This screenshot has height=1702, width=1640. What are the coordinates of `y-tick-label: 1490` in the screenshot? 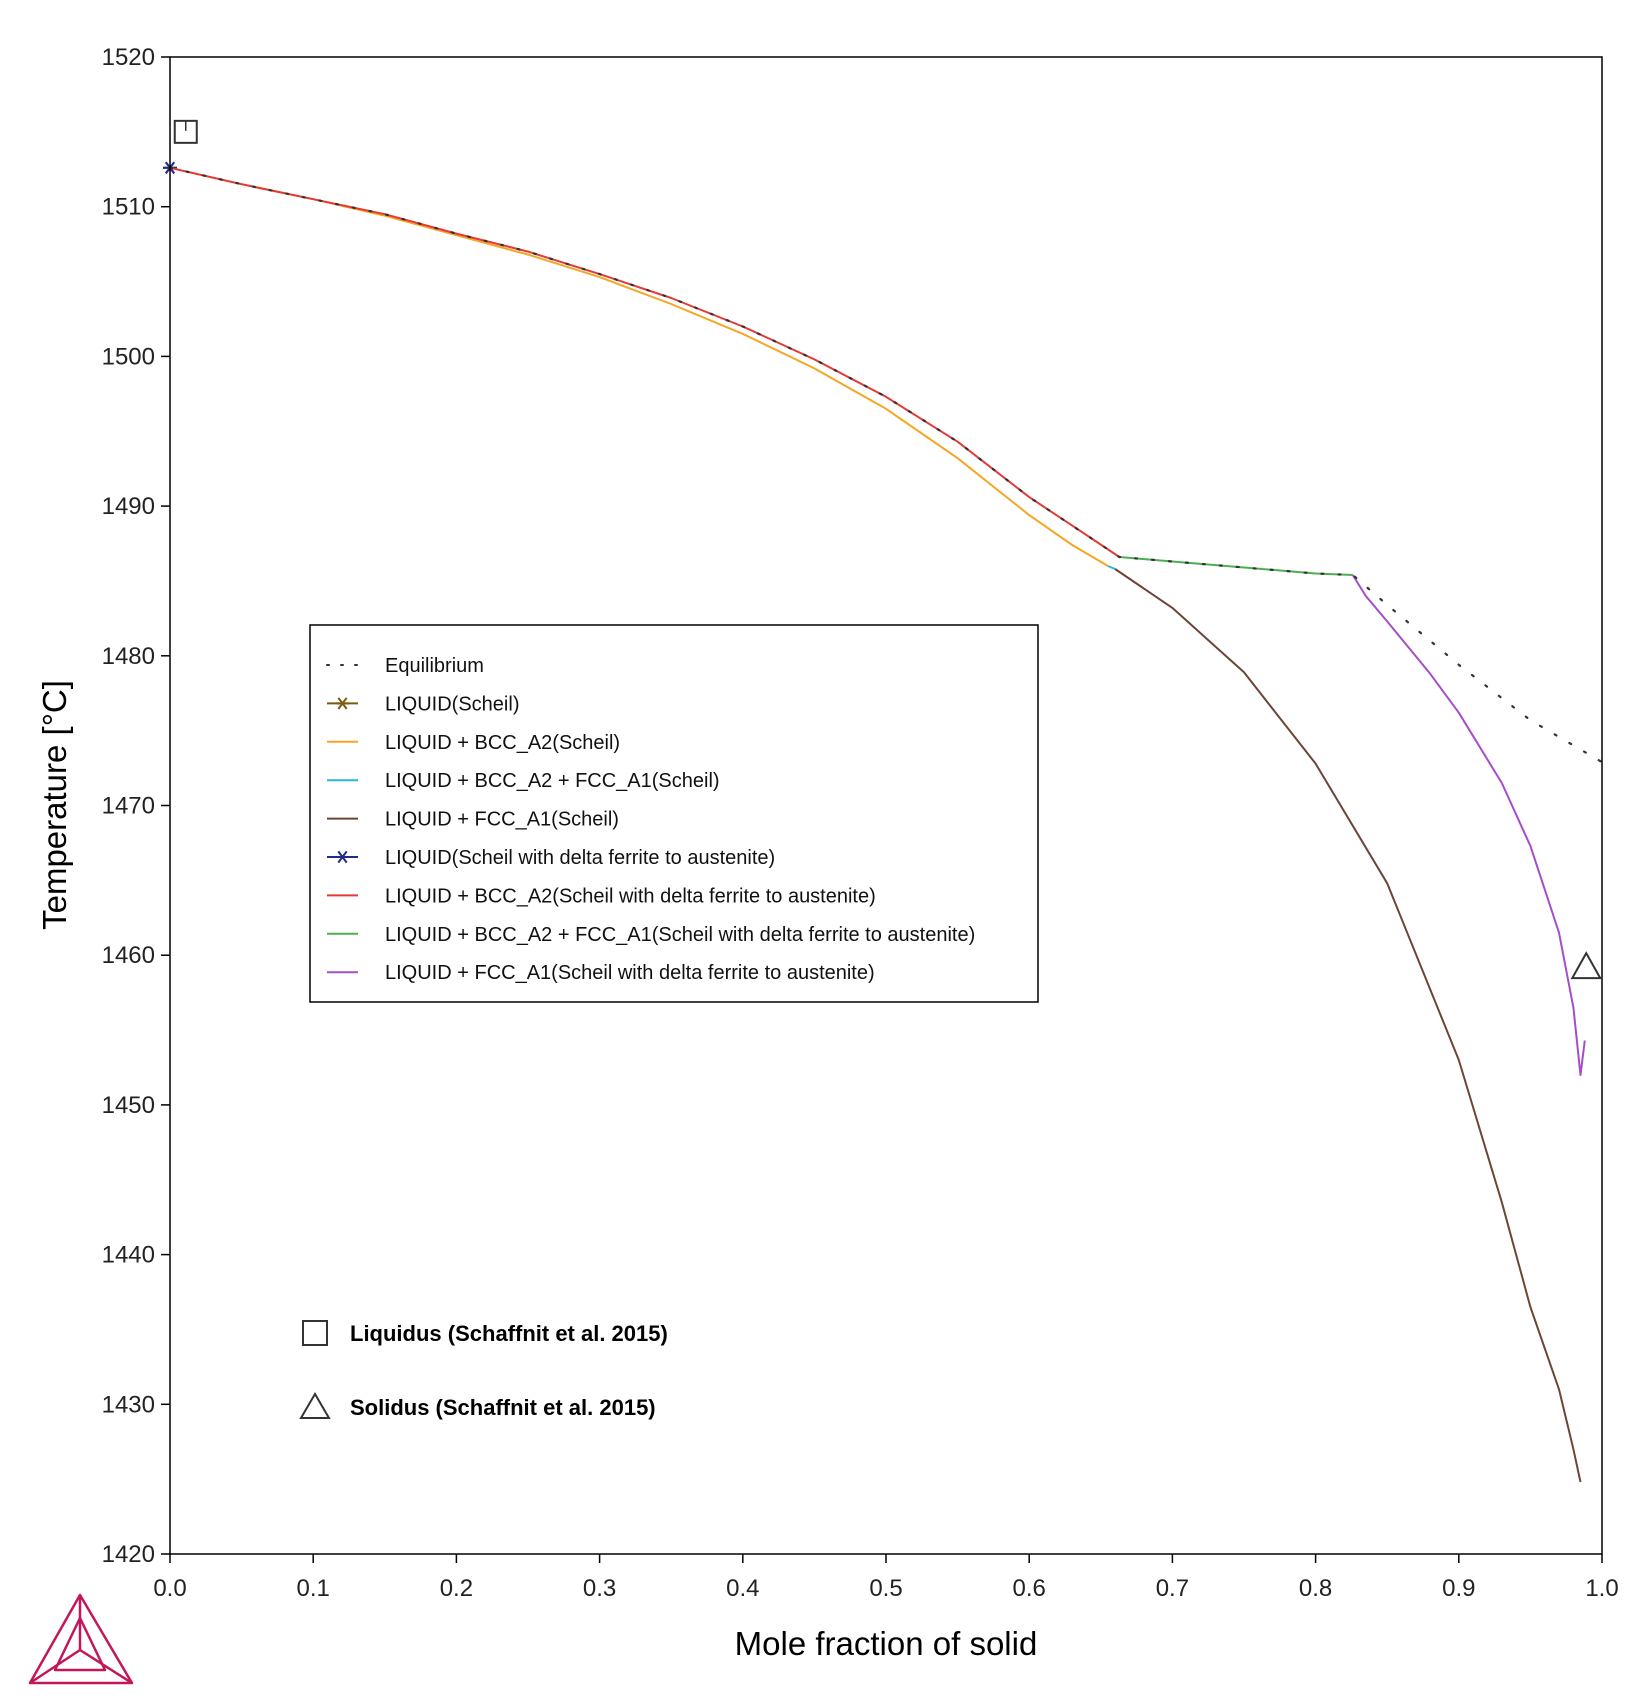 It's located at (128, 506).